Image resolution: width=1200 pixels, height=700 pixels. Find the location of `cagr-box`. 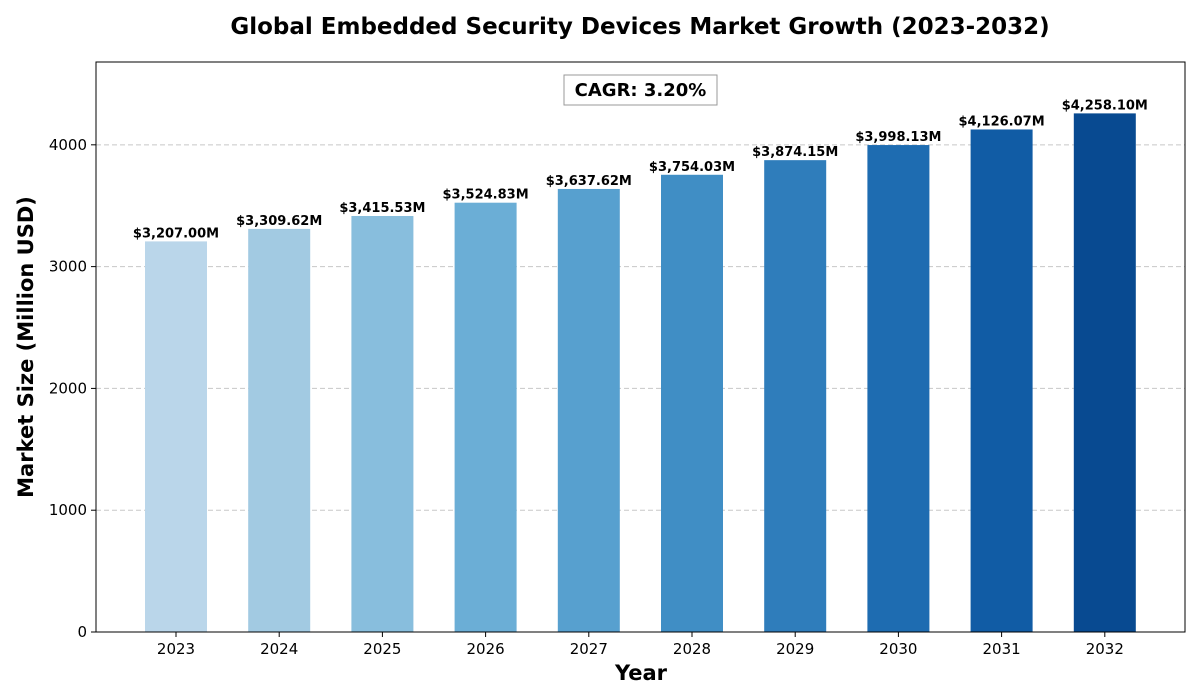

cagr-box is located at coordinates (640, 90).